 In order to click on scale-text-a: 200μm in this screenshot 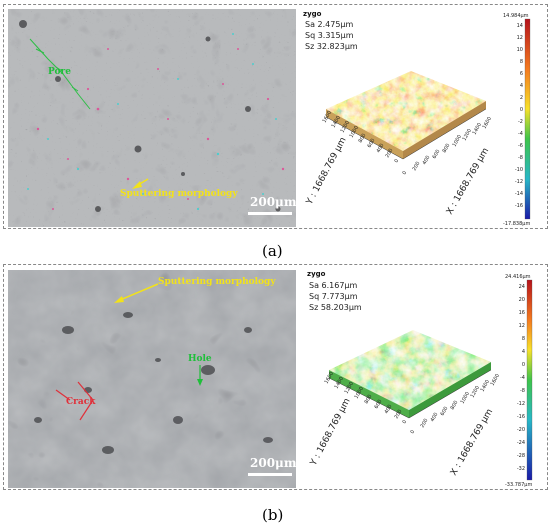, I will do `click(273, 202)`.